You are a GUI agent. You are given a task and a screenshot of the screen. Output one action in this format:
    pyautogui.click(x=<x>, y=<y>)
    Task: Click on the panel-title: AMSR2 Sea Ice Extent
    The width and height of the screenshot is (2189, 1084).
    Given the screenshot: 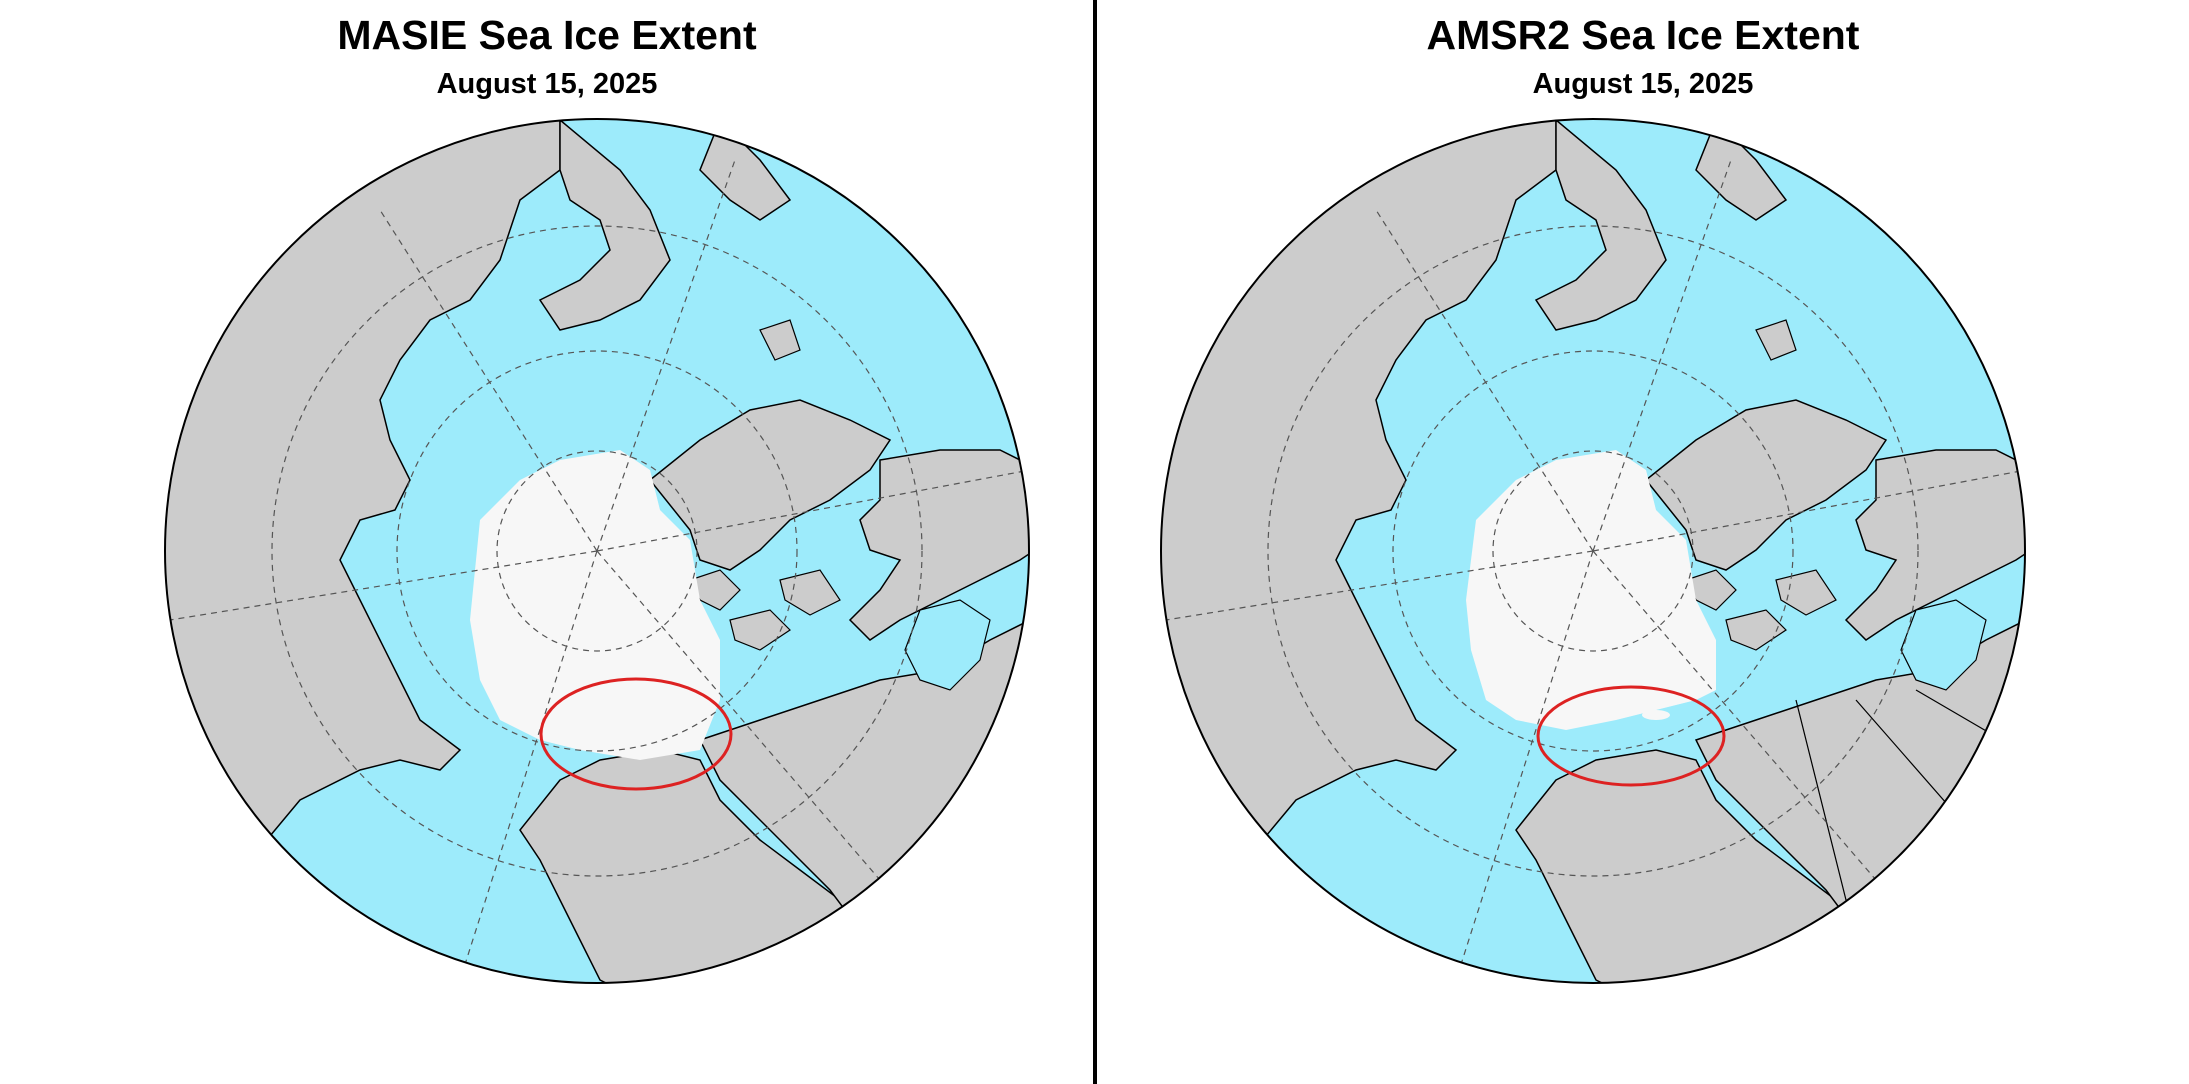 What is the action you would take?
    pyautogui.click(x=1643, y=35)
    